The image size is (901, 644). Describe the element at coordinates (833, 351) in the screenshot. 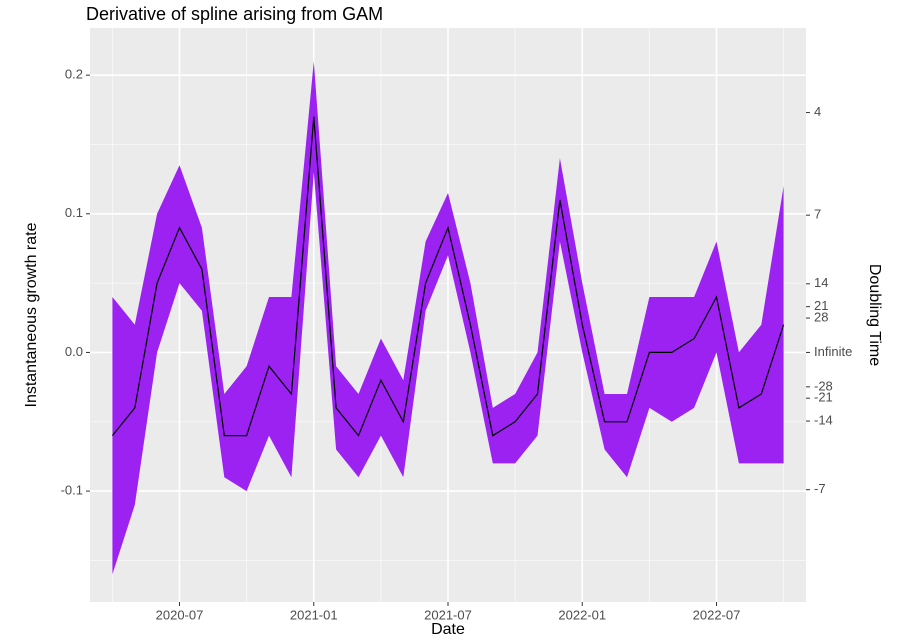

I see `y2-tick-label: Infinite` at that location.